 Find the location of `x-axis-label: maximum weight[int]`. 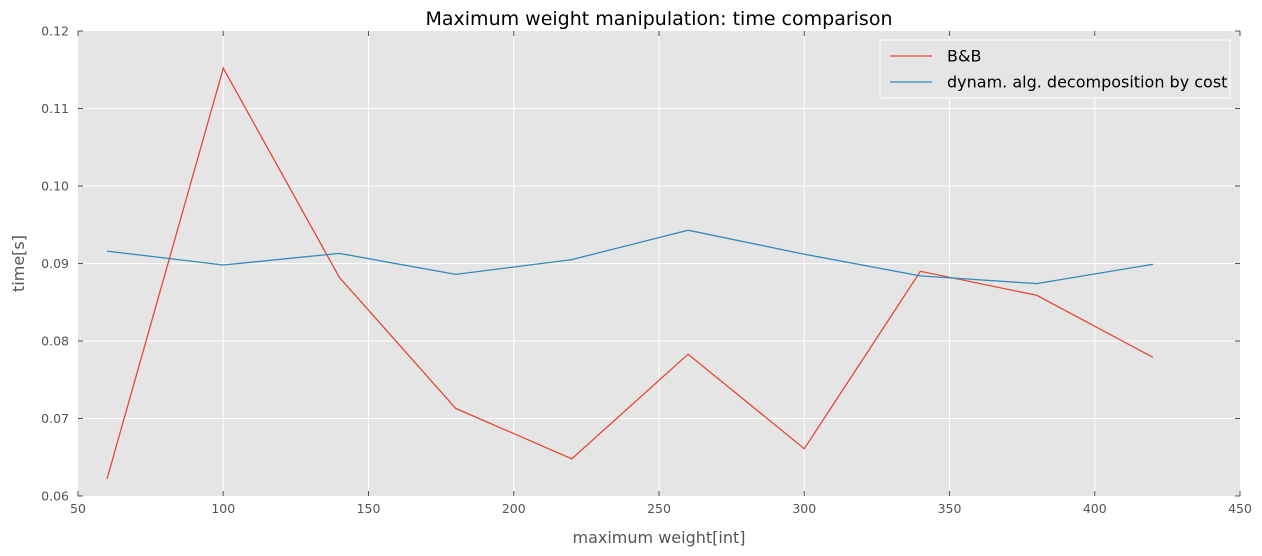

x-axis-label: maximum weight[int] is located at coordinates (659, 537).